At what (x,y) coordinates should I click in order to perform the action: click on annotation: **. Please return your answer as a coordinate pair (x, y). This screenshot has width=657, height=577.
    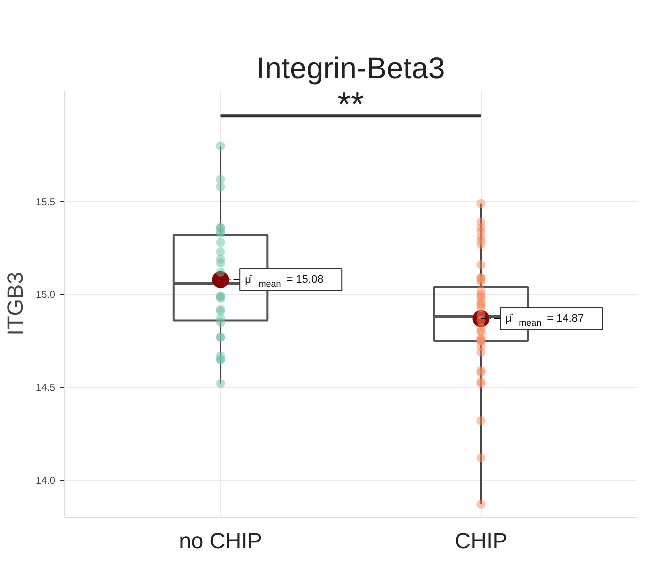
    Looking at the image, I should click on (351, 105).